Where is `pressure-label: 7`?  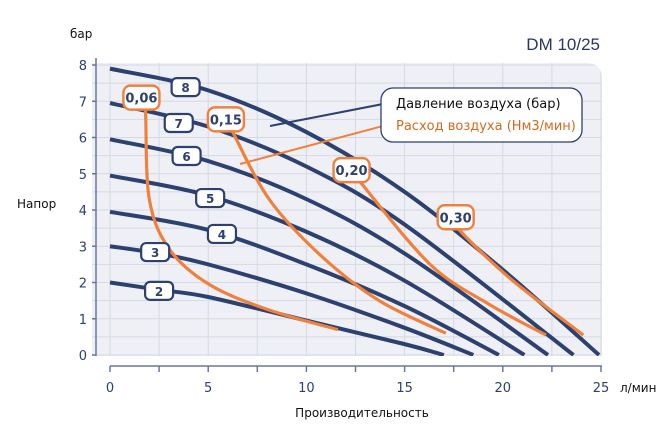 pressure-label: 7 is located at coordinates (179, 124).